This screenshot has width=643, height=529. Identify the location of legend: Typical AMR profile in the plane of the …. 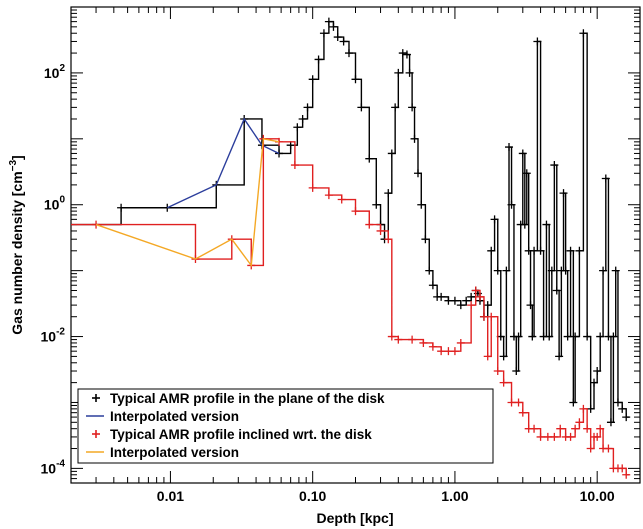
(285, 426).